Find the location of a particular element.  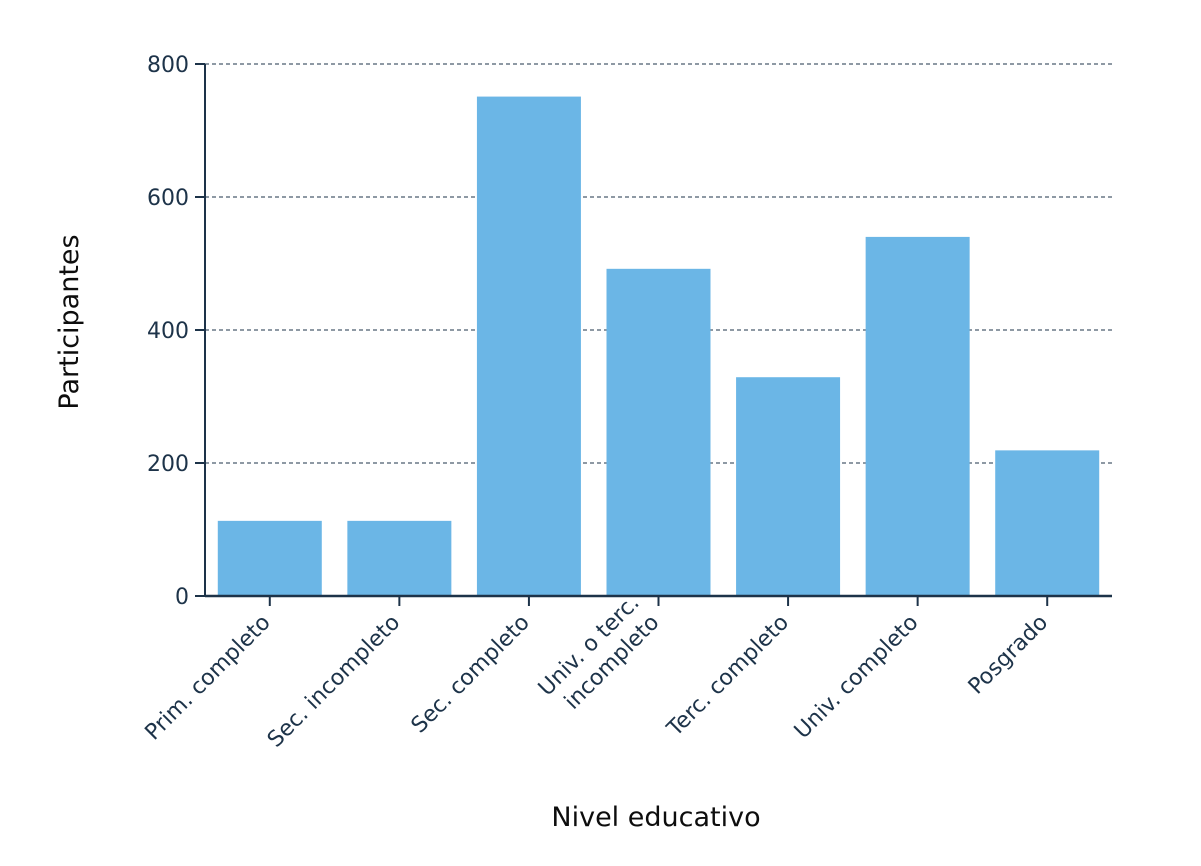

y-tick-label: 600 is located at coordinates (168, 198).